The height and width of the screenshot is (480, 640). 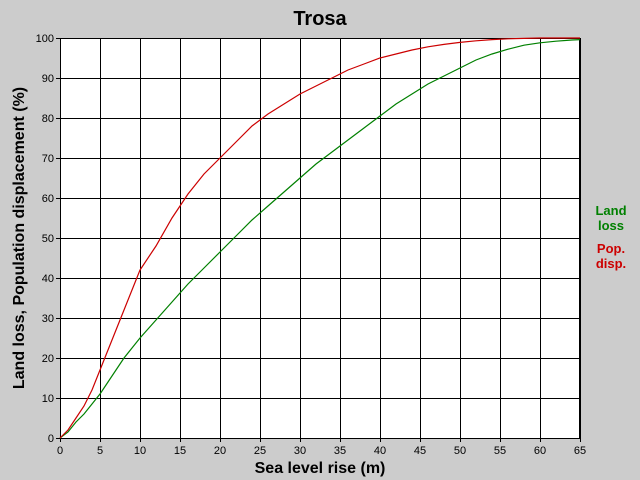 I want to click on x-tick-label: 30, so click(x=300, y=451).